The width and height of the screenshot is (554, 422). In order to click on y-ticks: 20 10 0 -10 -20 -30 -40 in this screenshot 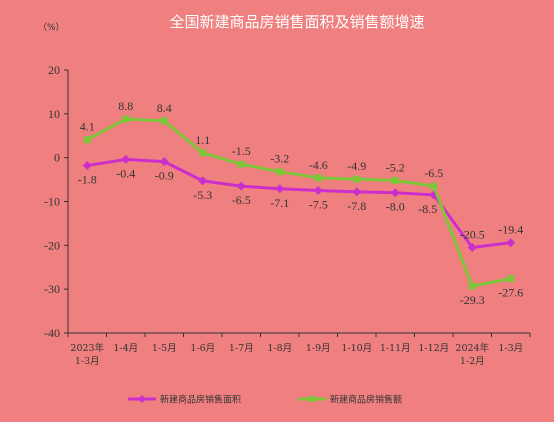, I will do `click(56, 201)`.